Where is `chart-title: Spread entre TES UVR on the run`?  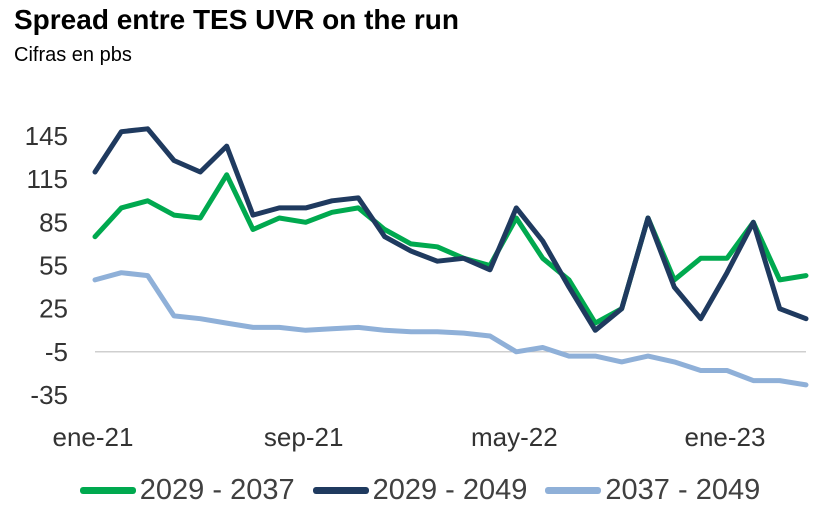
chart-title: Spread entre TES UVR on the run is located at coordinates (236, 19).